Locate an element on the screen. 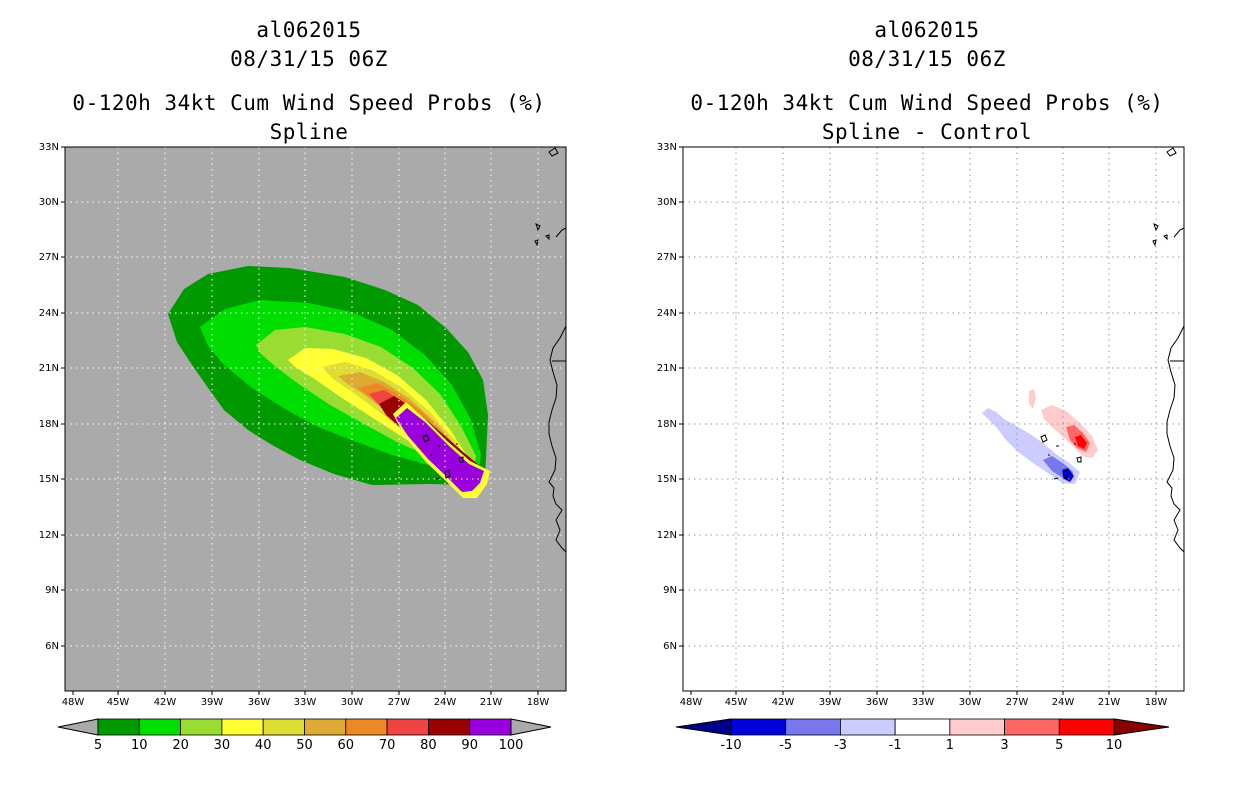  colorbar-label: 40 is located at coordinates (263, 745).